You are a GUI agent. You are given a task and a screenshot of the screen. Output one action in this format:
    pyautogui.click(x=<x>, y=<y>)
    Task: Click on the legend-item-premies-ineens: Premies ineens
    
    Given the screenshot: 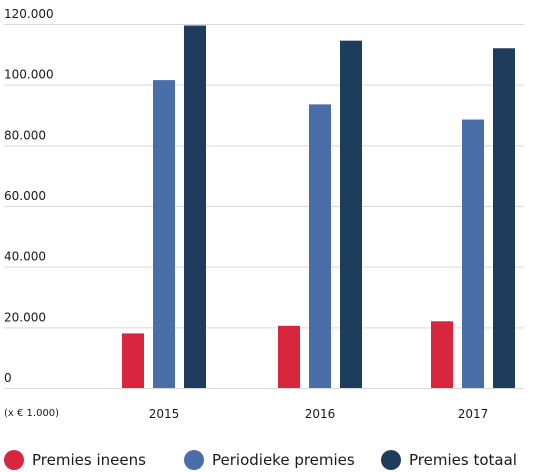 What is the action you would take?
    pyautogui.click(x=75, y=460)
    